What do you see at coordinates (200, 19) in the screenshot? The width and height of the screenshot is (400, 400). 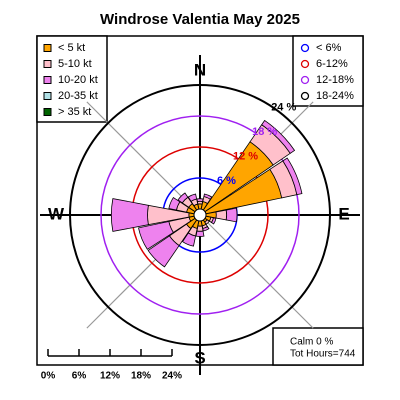 I see `chart-title: Windrose Valentia May 2025` at bounding box center [200, 19].